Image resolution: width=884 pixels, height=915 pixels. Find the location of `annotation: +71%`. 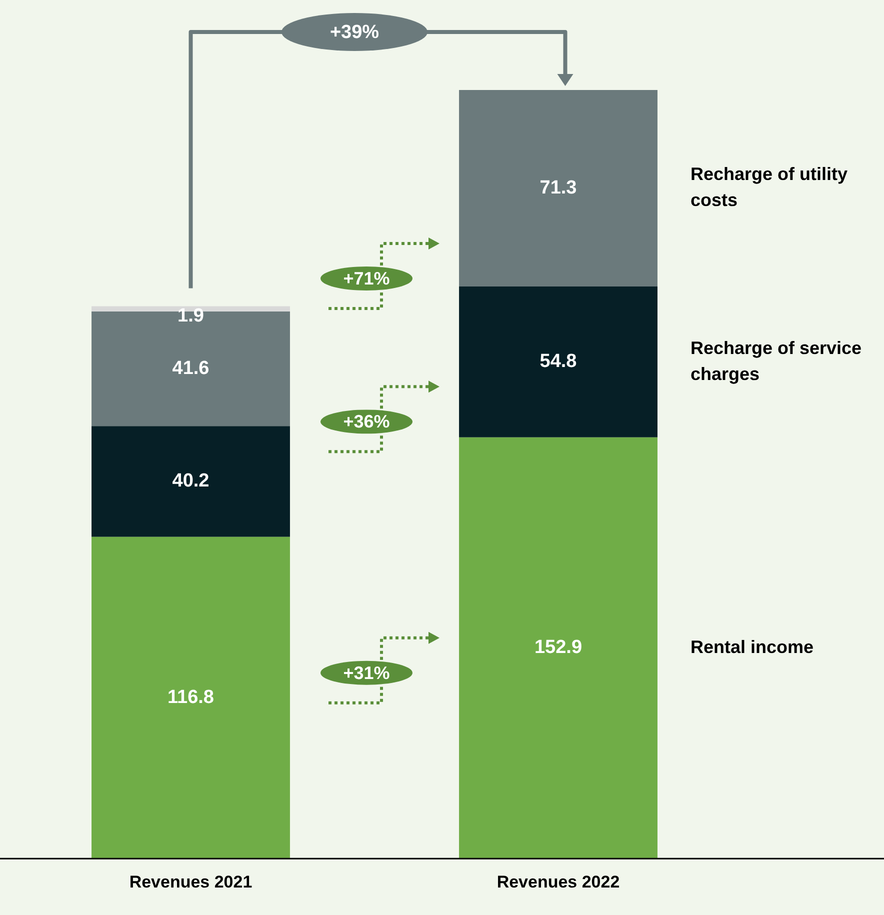

annotation: +71% is located at coordinates (366, 278).